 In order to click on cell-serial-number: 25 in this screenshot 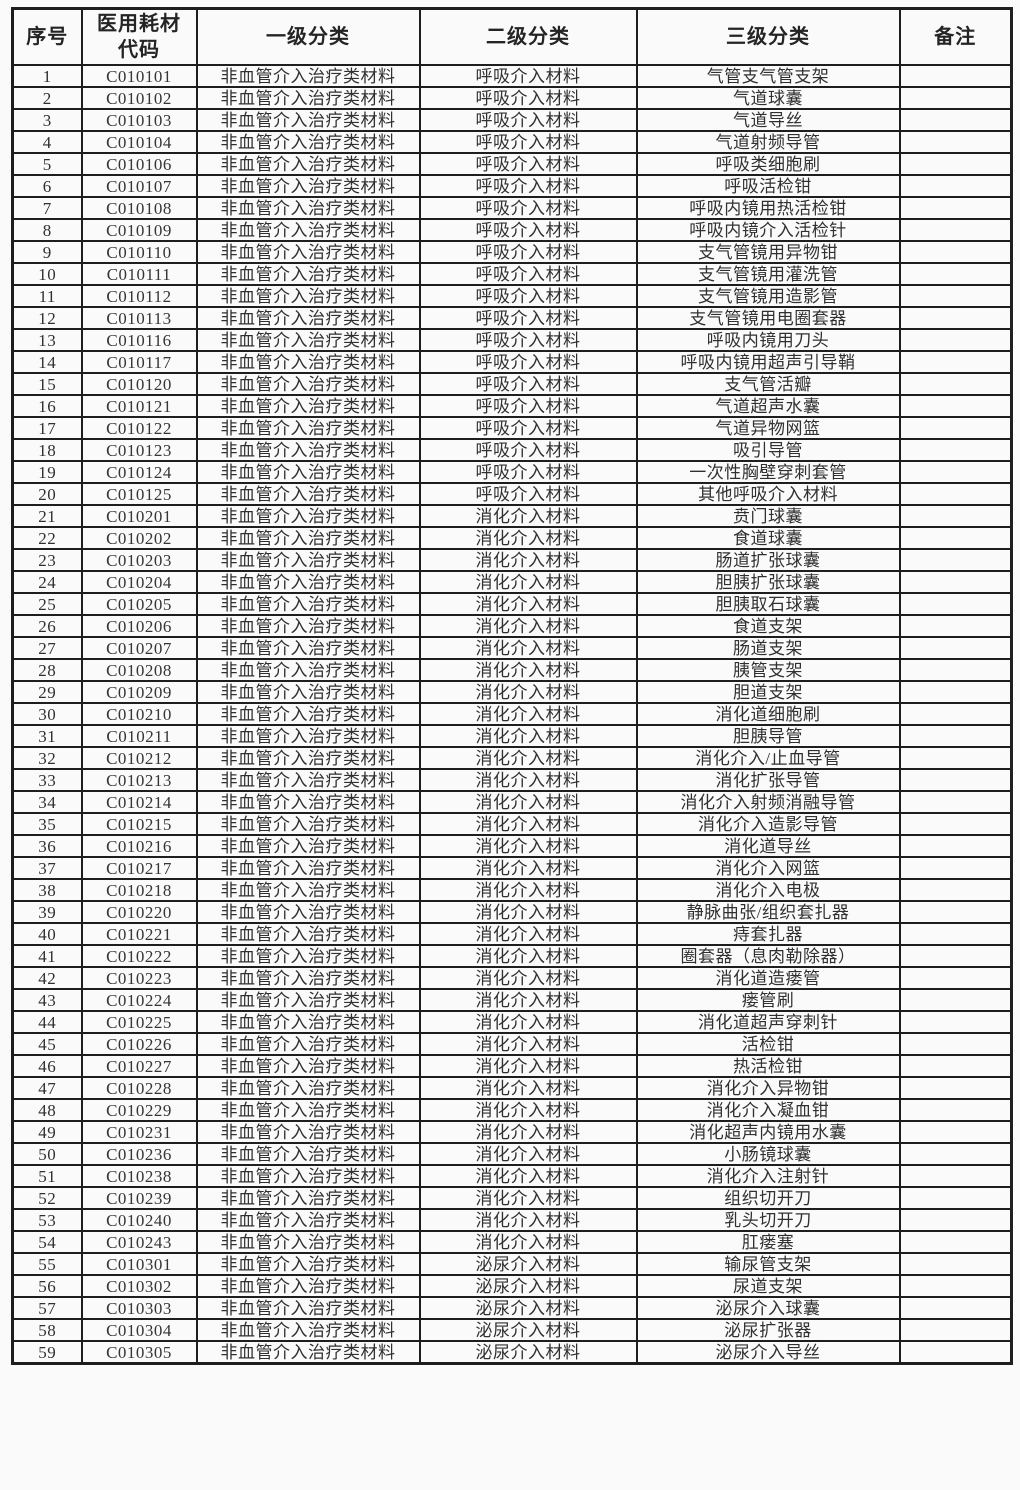, I will do `click(47, 604)`.